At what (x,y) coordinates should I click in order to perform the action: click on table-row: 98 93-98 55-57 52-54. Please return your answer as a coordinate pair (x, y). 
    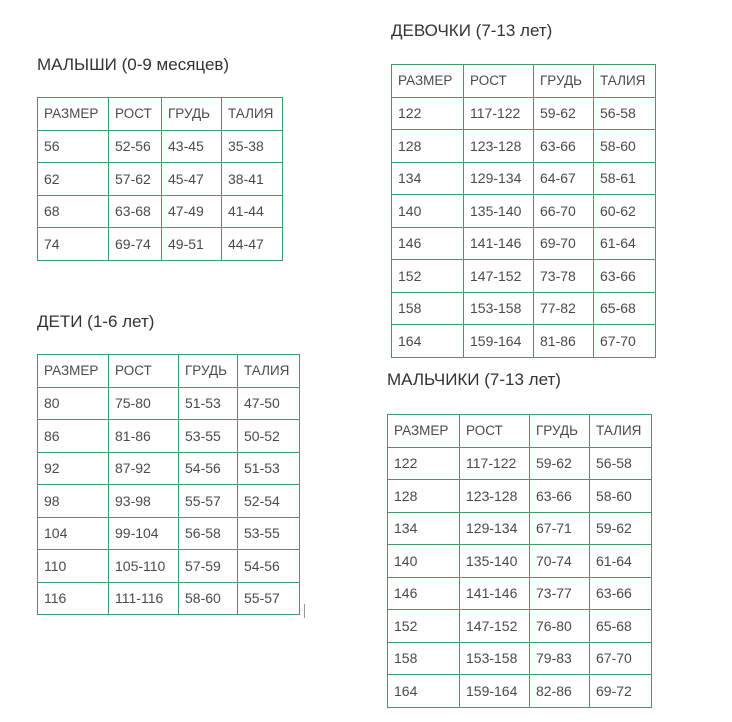
    Looking at the image, I should click on (168, 501).